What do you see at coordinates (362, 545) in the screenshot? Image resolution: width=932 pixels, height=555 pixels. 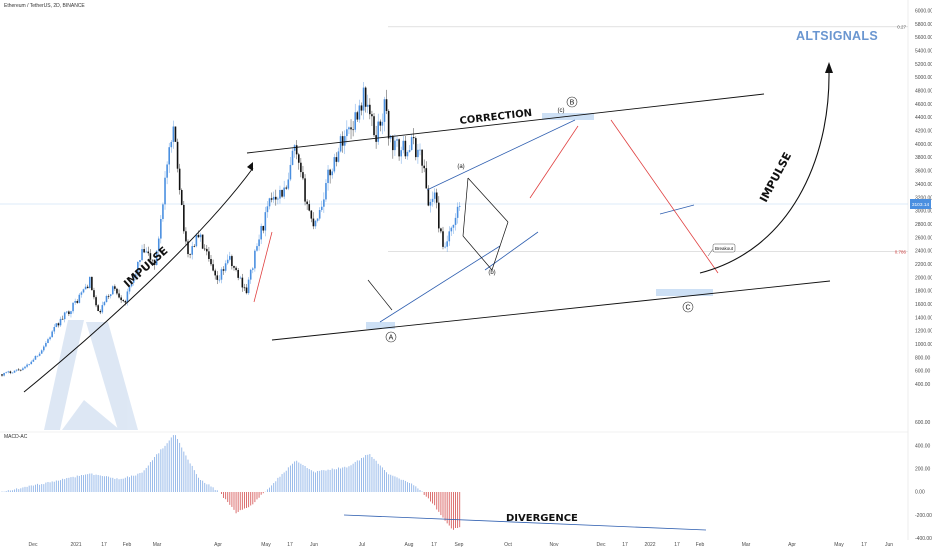 I see `time-tick-label: Jul` at bounding box center [362, 545].